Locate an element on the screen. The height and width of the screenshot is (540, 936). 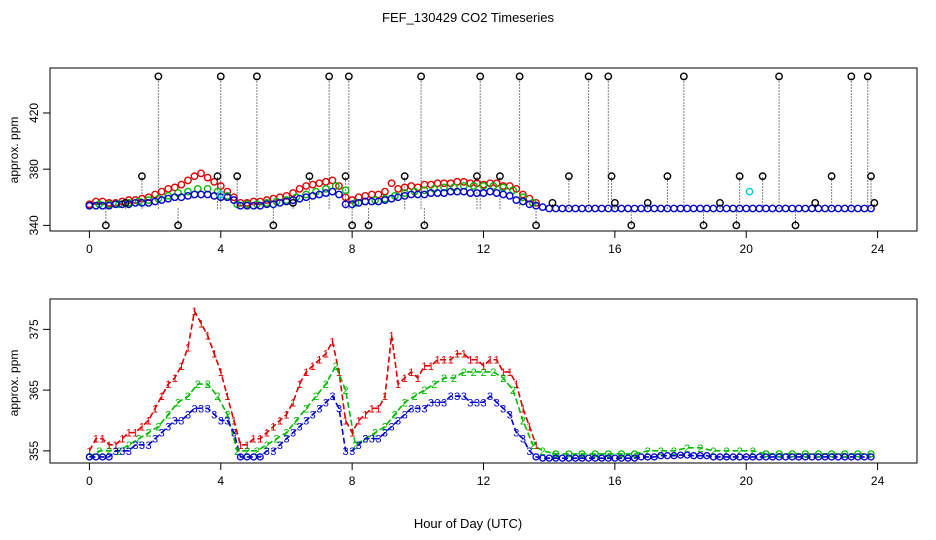
bottom-x-tick-label: 12 is located at coordinates (484, 481).